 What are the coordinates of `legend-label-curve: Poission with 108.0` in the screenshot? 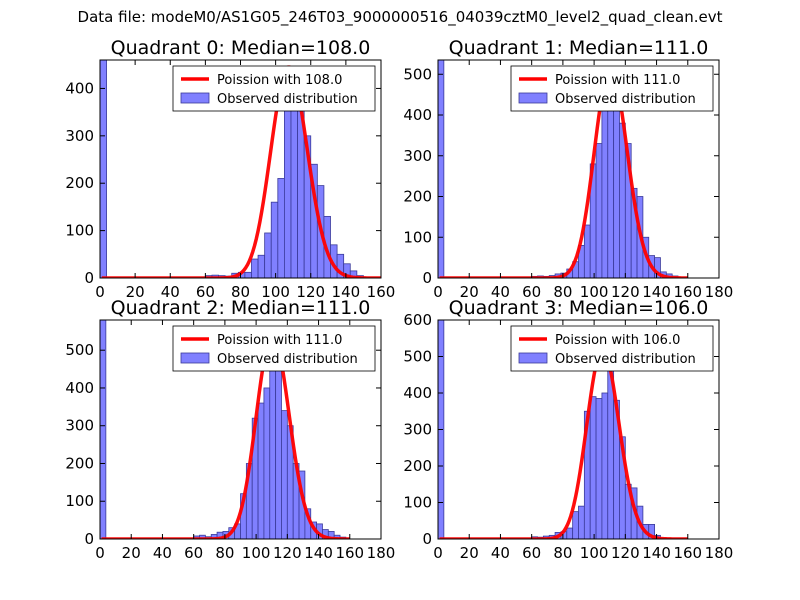 It's located at (279, 80).